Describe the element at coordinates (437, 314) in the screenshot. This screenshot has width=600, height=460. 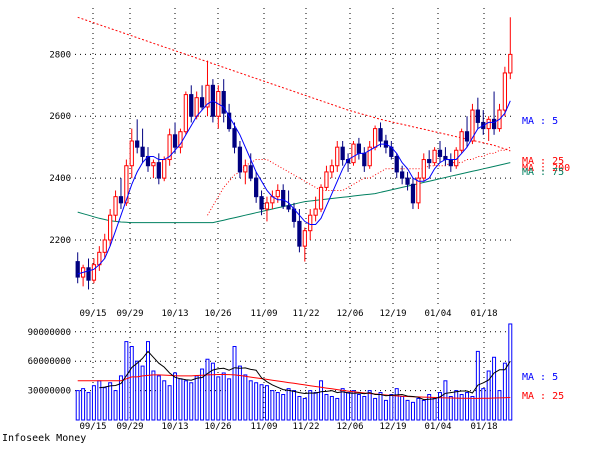
I see `price-xtick-label: 01/04` at that location.